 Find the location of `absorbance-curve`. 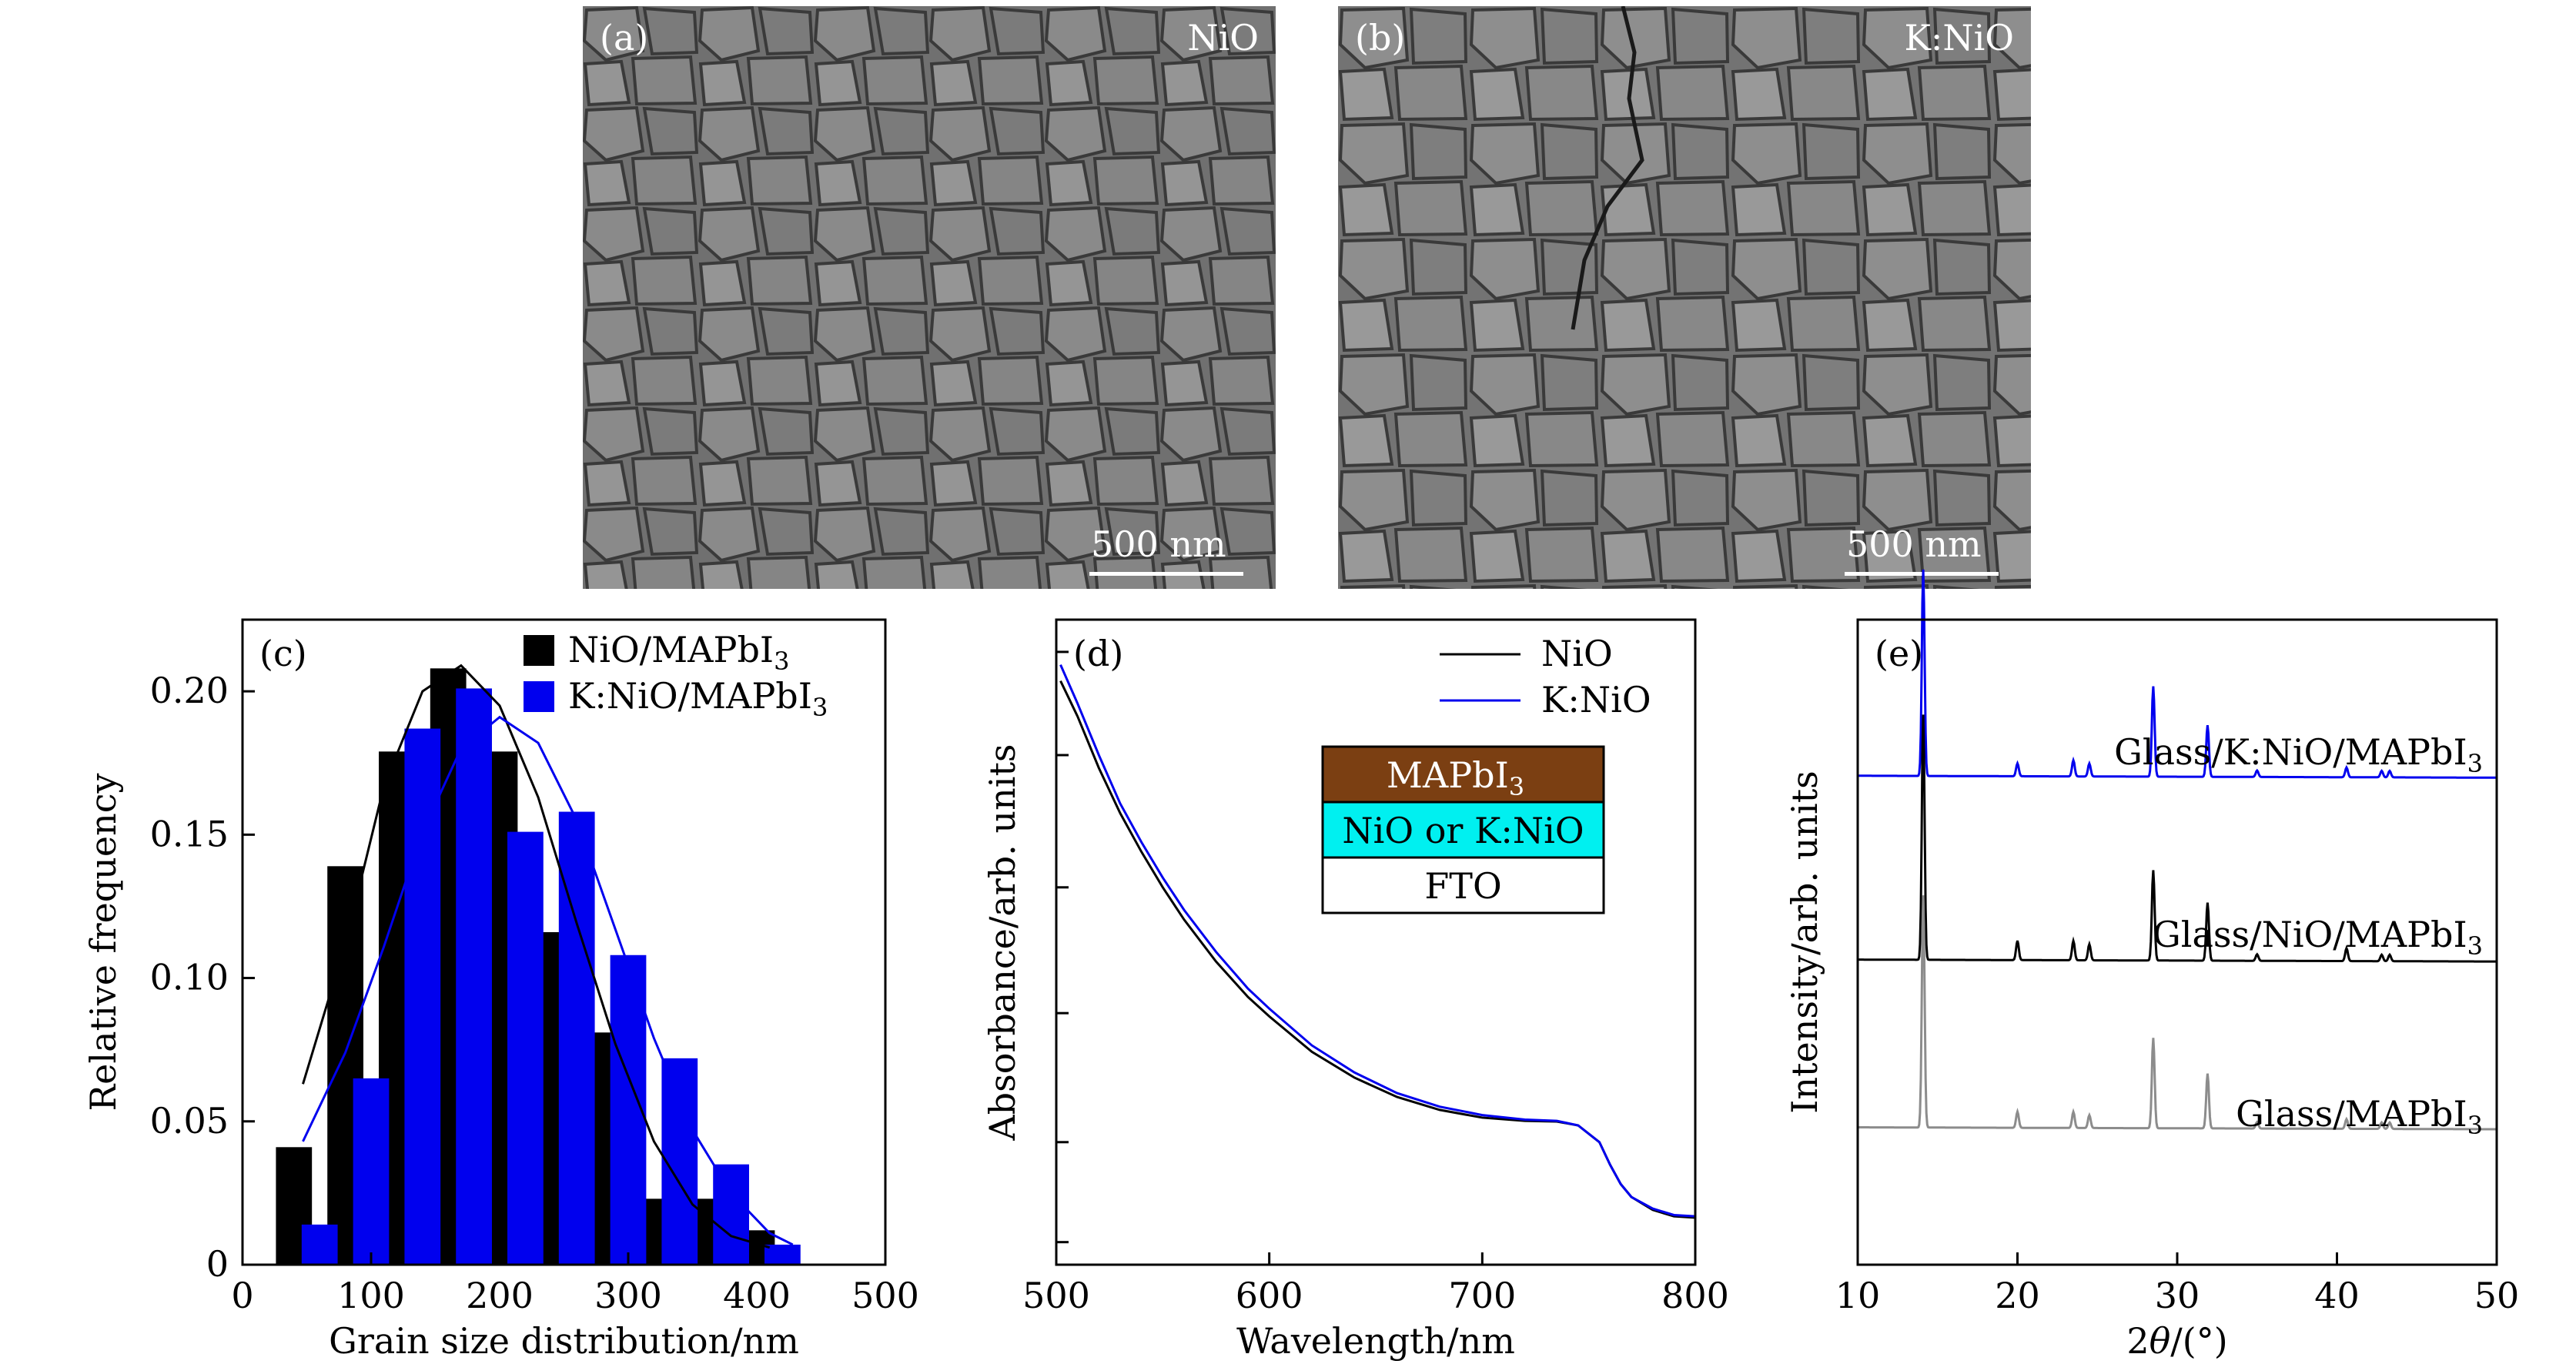

absorbance-curve is located at coordinates (1378, 941).